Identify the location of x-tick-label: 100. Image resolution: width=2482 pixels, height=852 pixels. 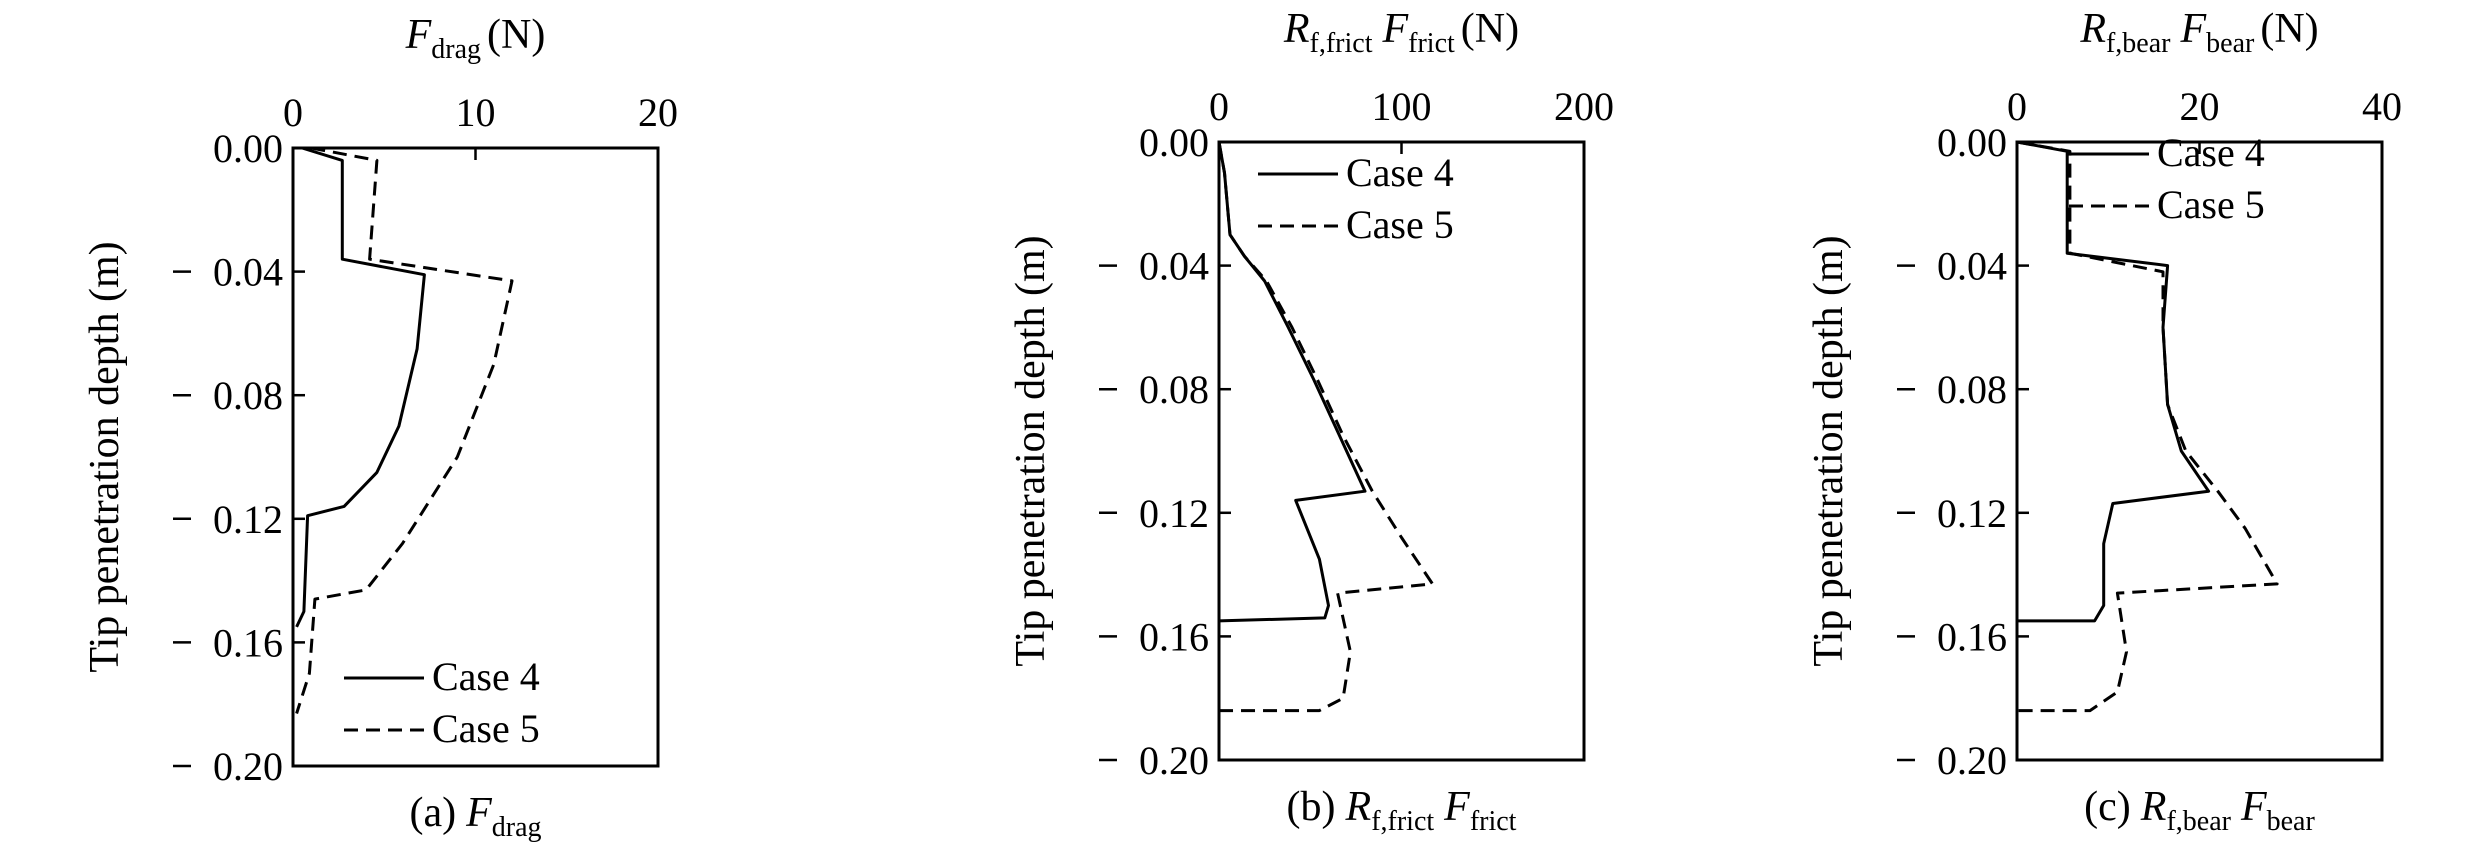
(1402, 106).